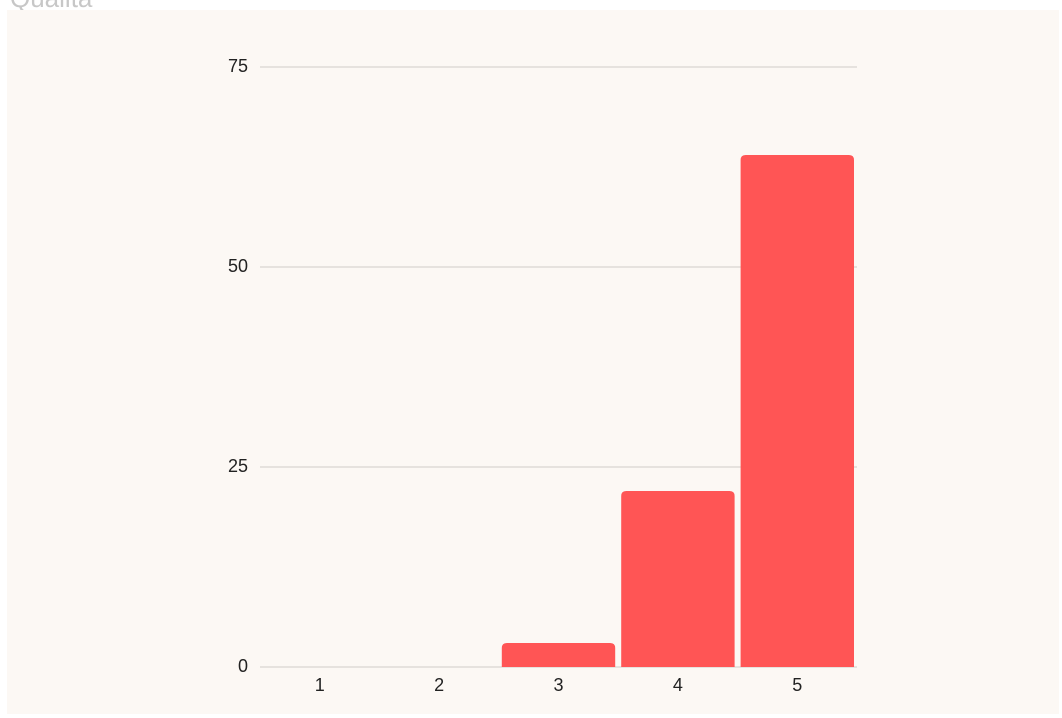 The width and height of the screenshot is (1062, 718). I want to click on x-axis-ticks: 1 2 3 4 5, so click(559, 685).